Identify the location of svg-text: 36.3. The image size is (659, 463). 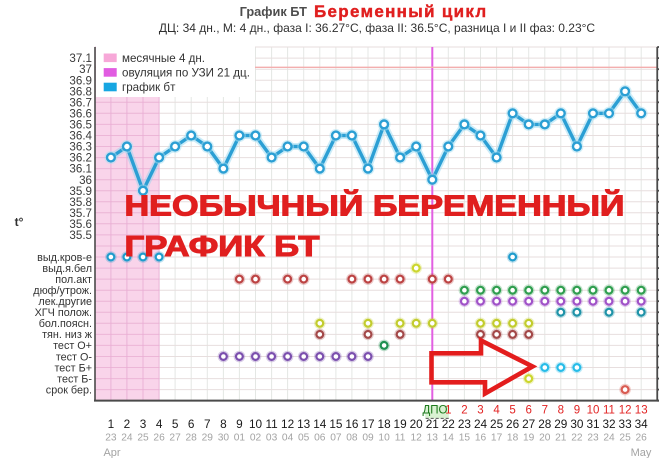
(80, 147).